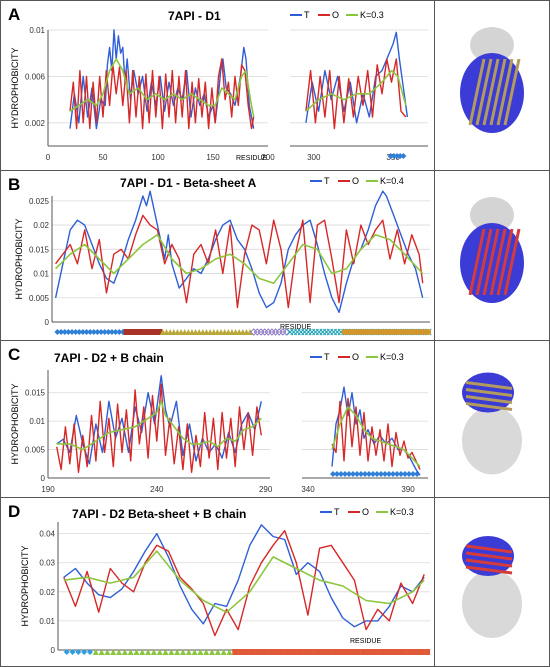  Describe the element at coordinates (213, 157) in the screenshot. I see `x-tick-label: 150` at that location.